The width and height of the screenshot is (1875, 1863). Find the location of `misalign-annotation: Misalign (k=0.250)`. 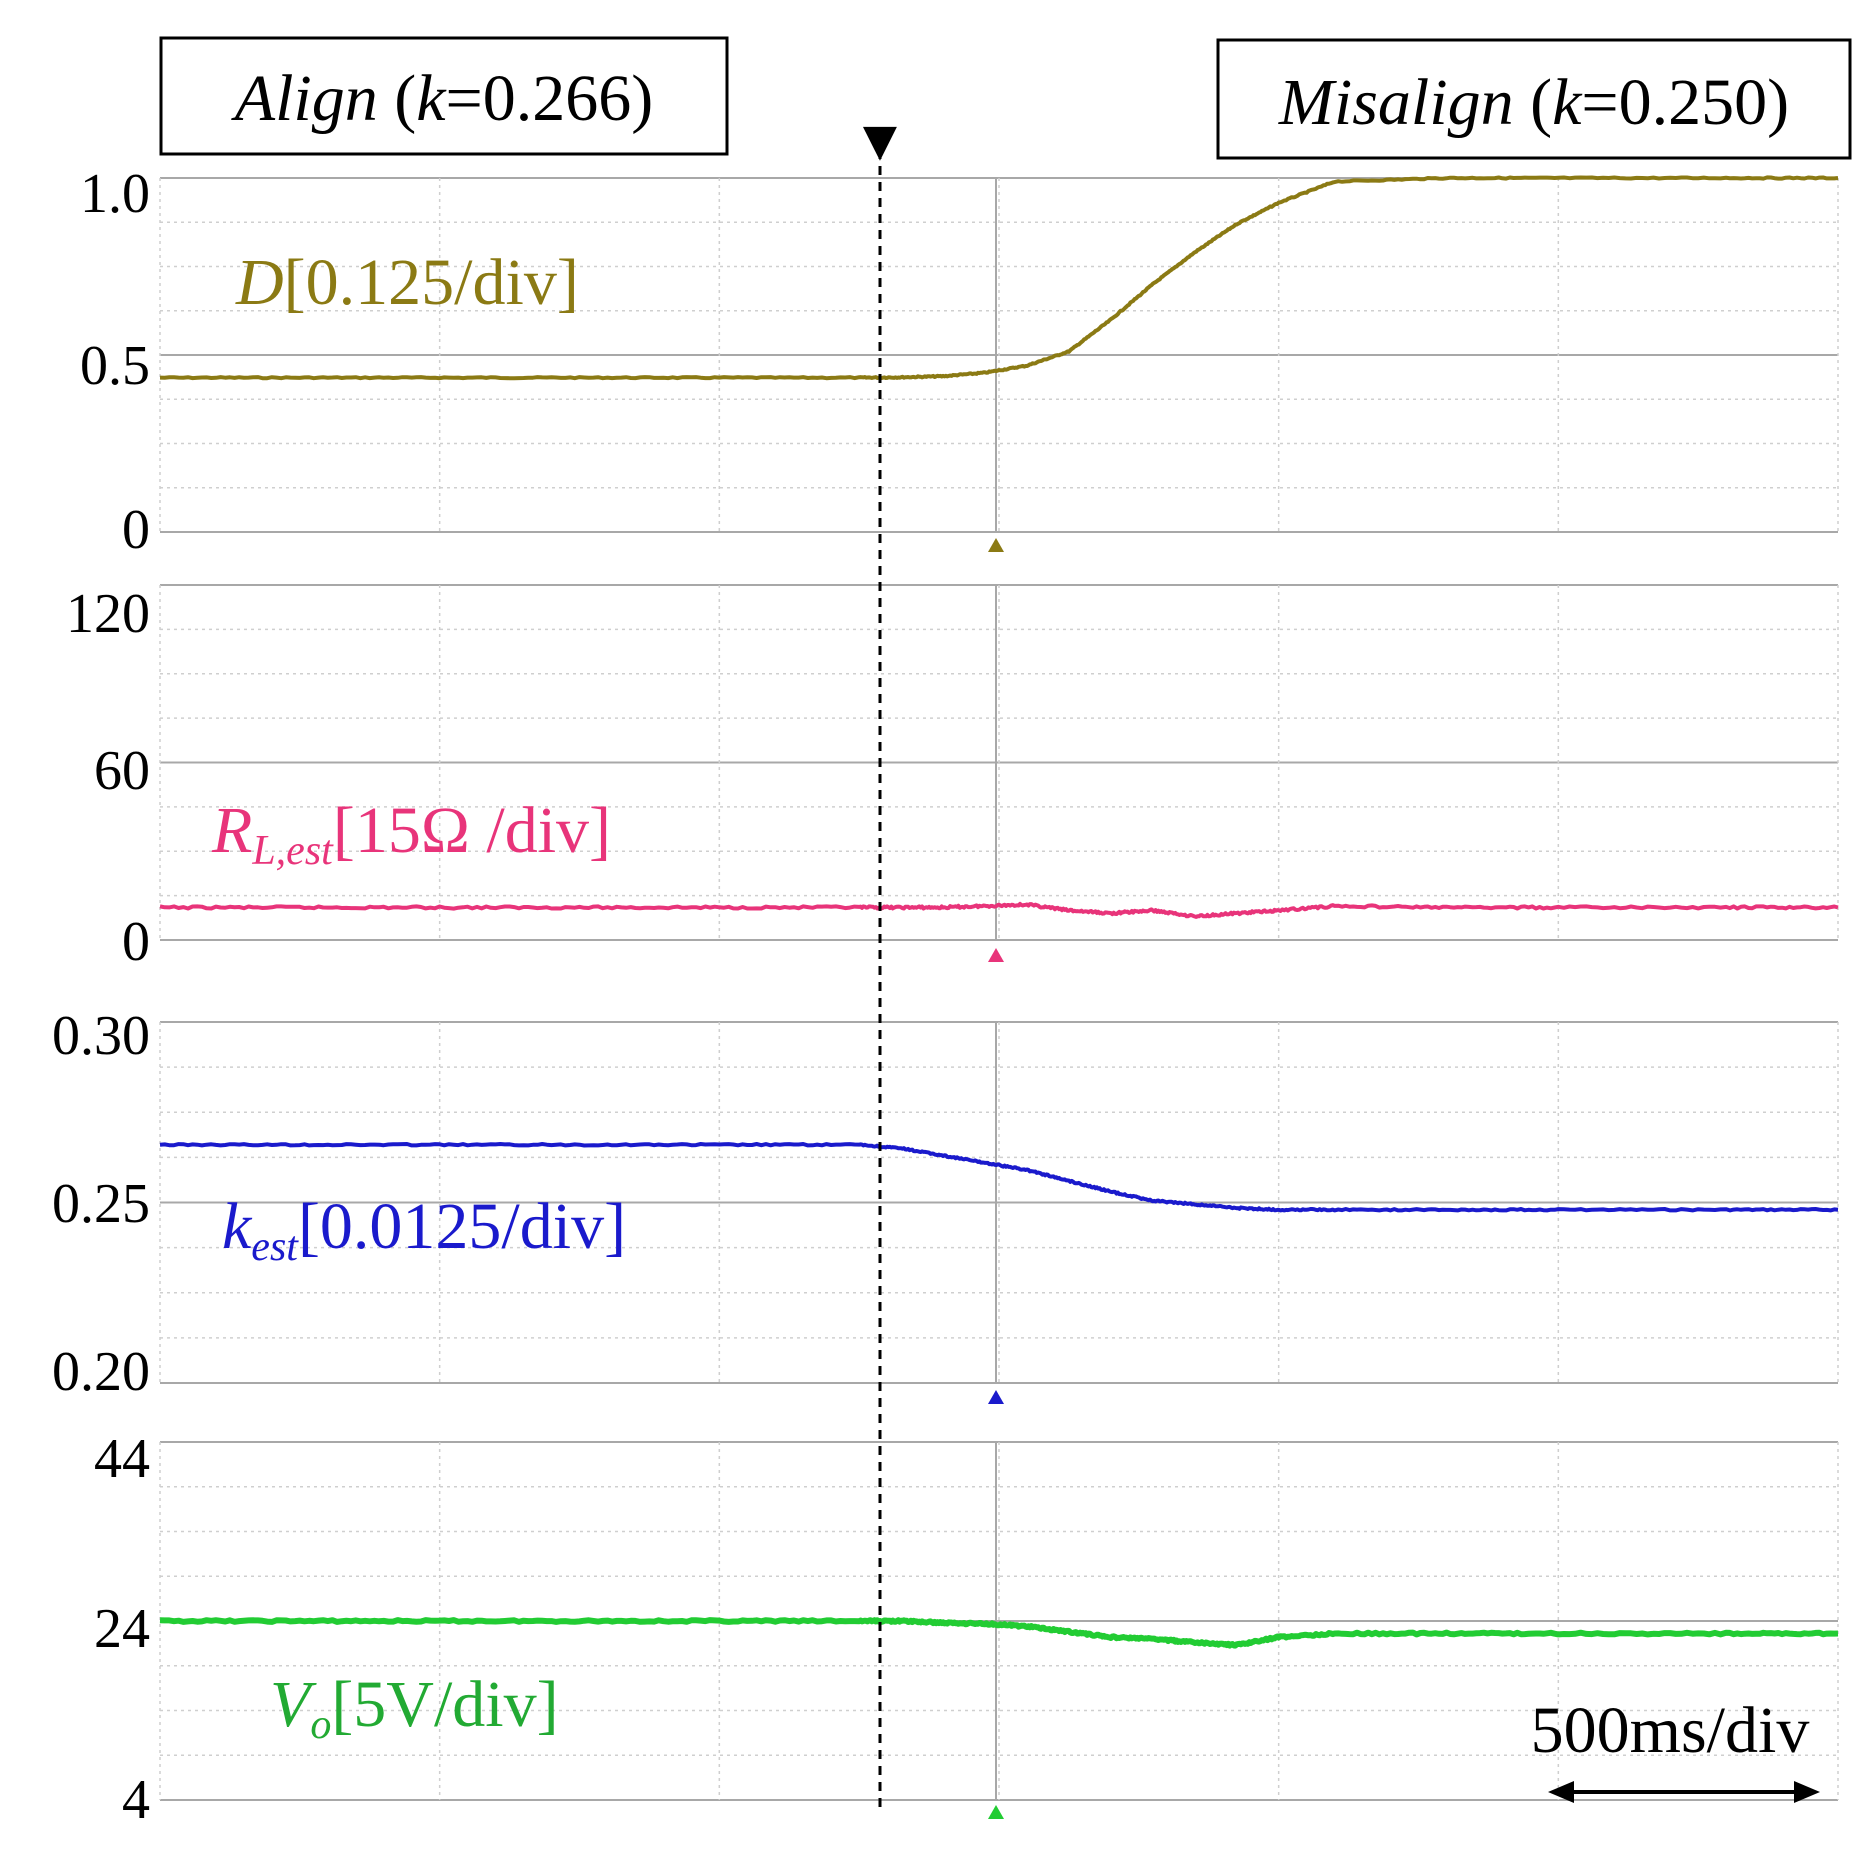

misalign-annotation: Misalign (k=0.250) is located at coordinates (1534, 99).